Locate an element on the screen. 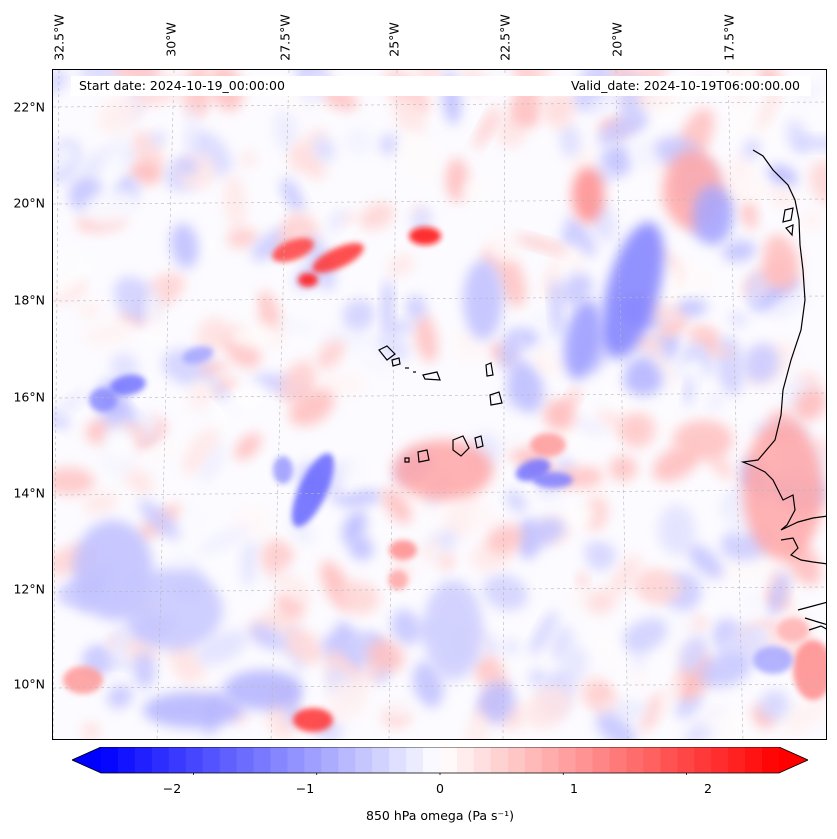 The width and height of the screenshot is (837, 839). colorbar-extend-min is located at coordinates (86, 760).